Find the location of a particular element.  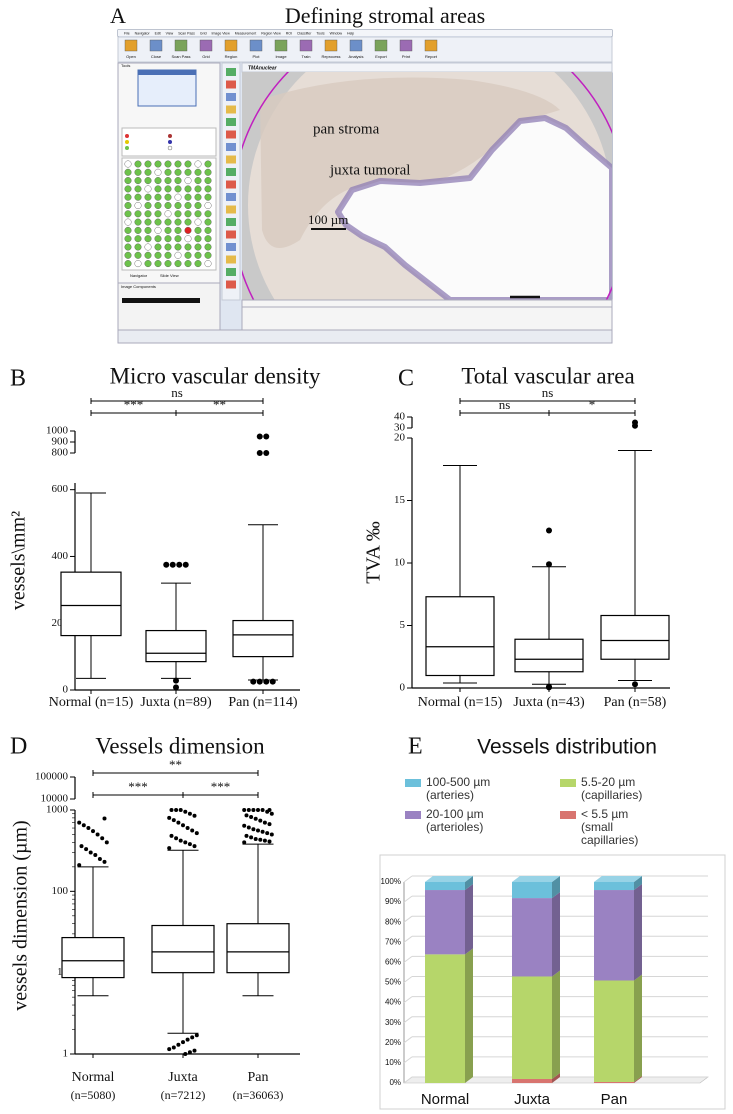

toolbar-label: Print is located at coordinates (406, 56).